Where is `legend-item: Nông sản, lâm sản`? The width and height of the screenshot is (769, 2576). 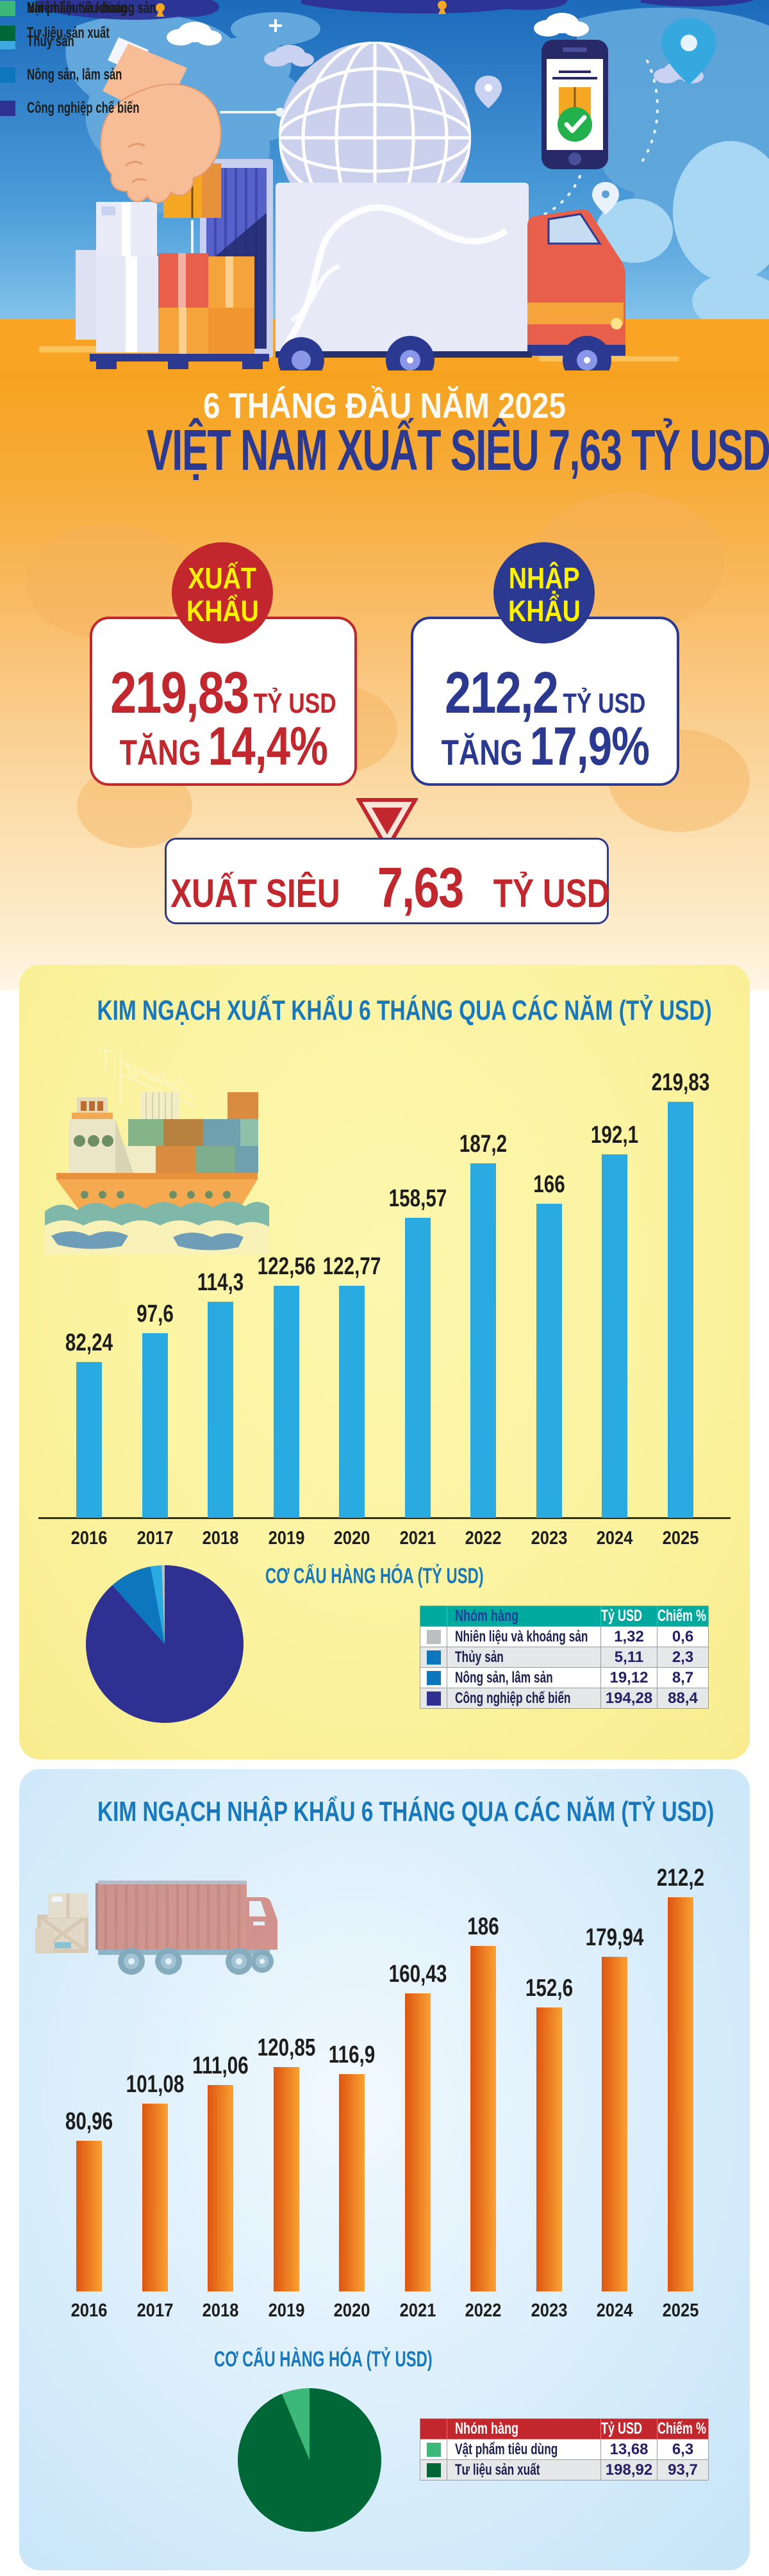 legend-item: Nông sản, lâm sản is located at coordinates (105, 74).